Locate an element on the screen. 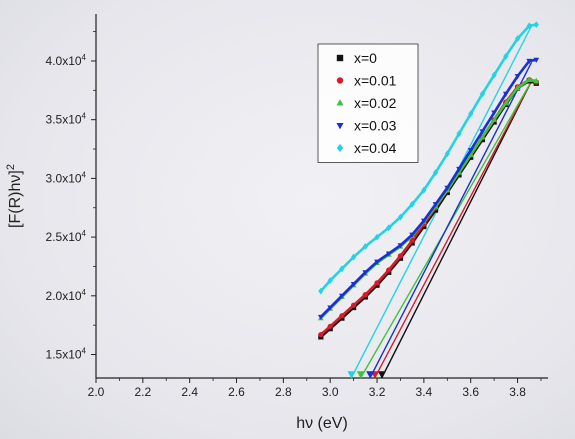  legend: x=0 x=0.01 x=0.02 x=0.03 x=0.04 is located at coordinates (368, 103).